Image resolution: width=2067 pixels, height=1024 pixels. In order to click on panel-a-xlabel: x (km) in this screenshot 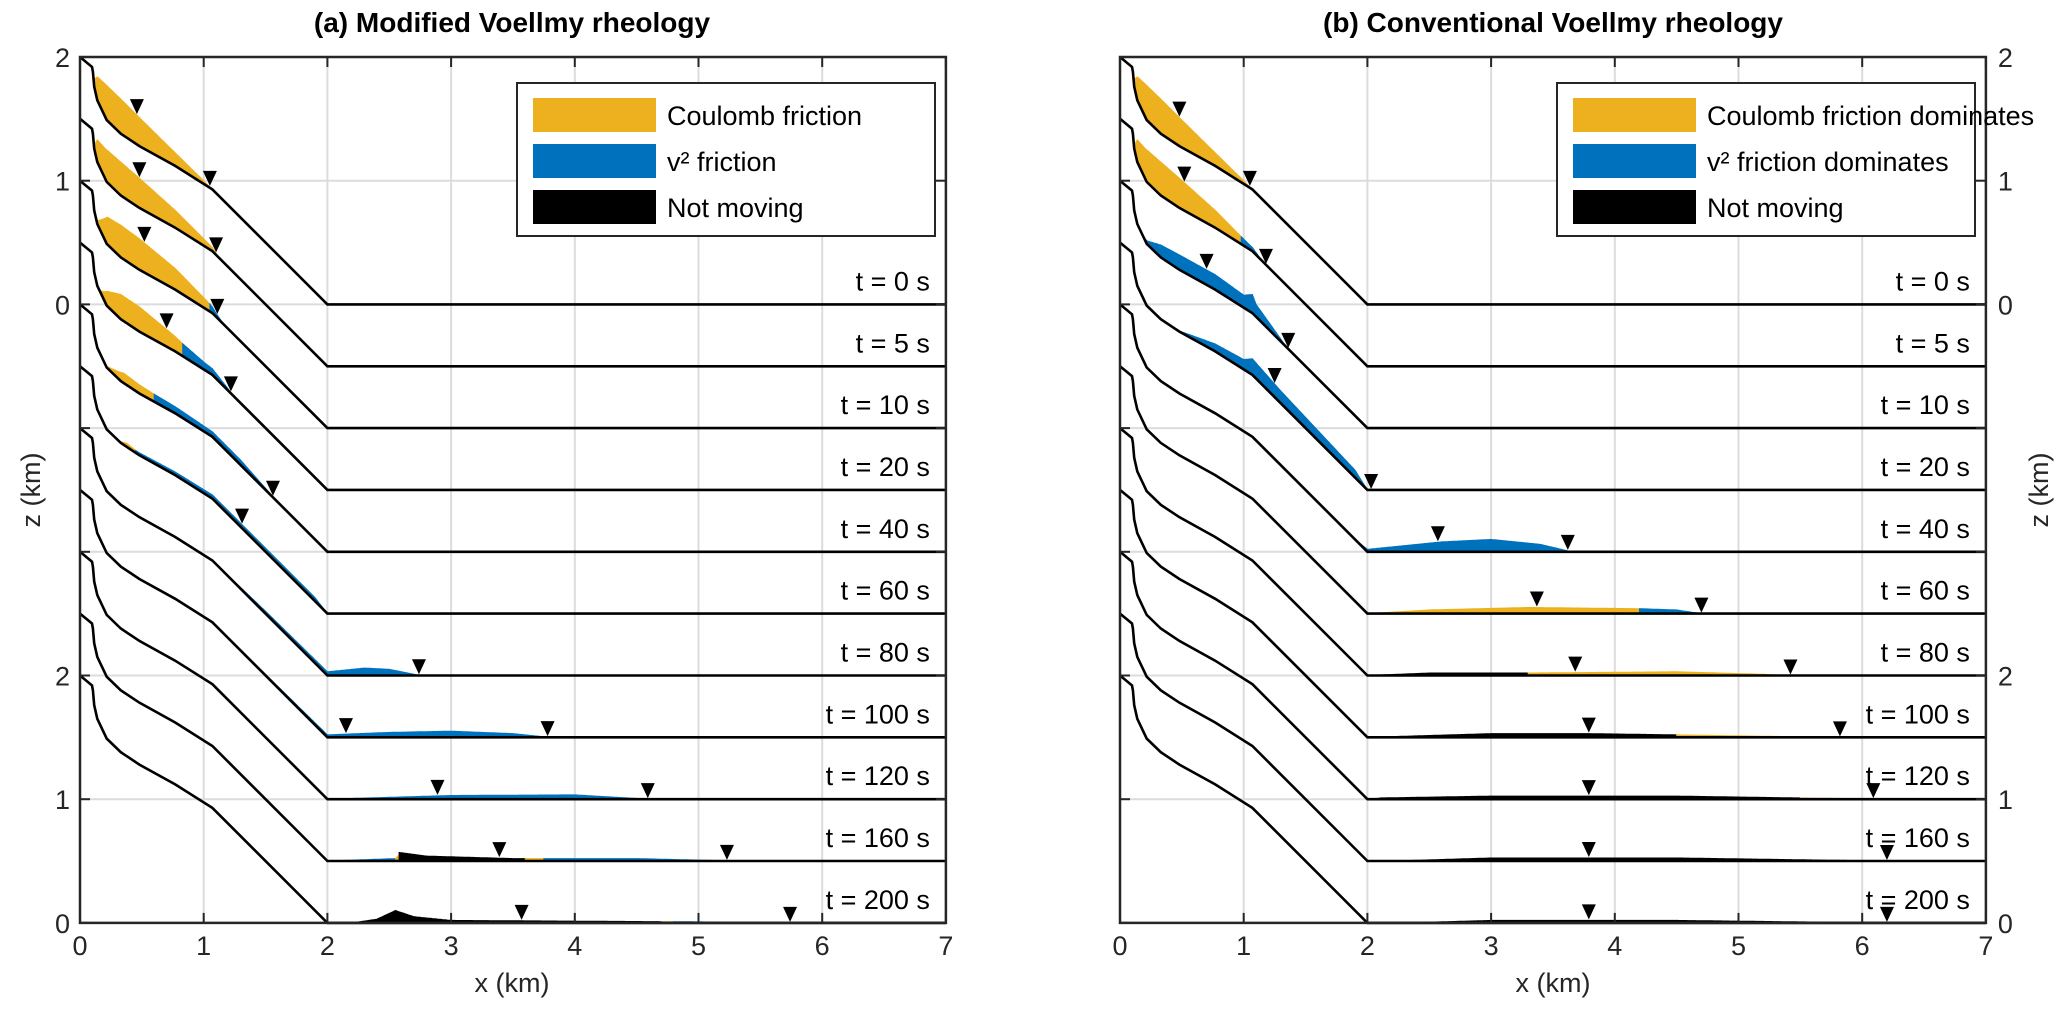, I will do `click(512, 983)`.